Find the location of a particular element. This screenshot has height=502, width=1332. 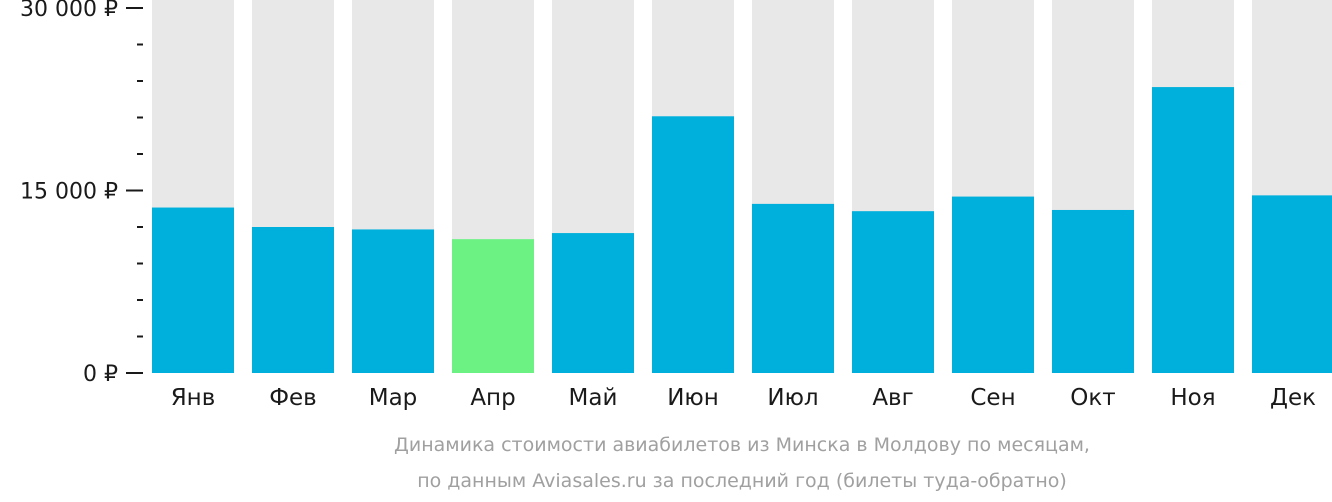

y-tick-label: 0 ₽ is located at coordinates (100, 374).